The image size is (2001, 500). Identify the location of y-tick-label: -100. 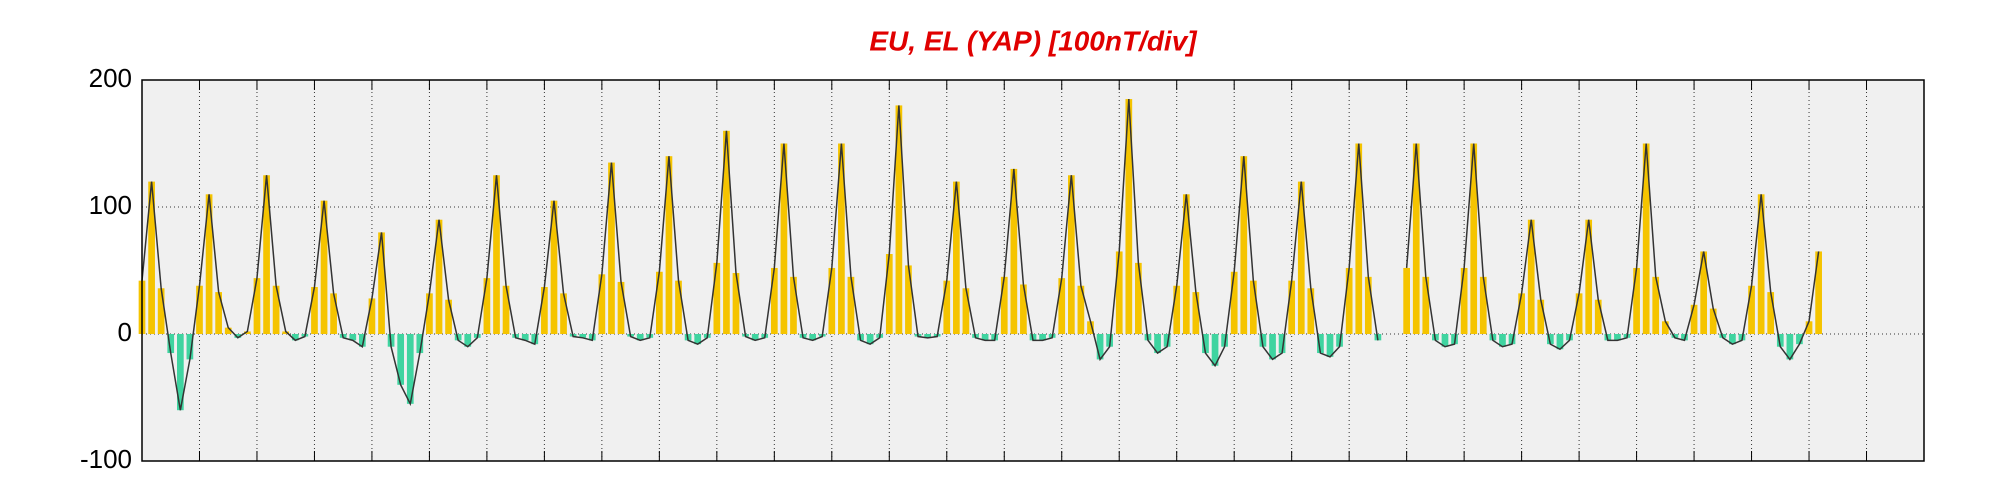
(106, 459).